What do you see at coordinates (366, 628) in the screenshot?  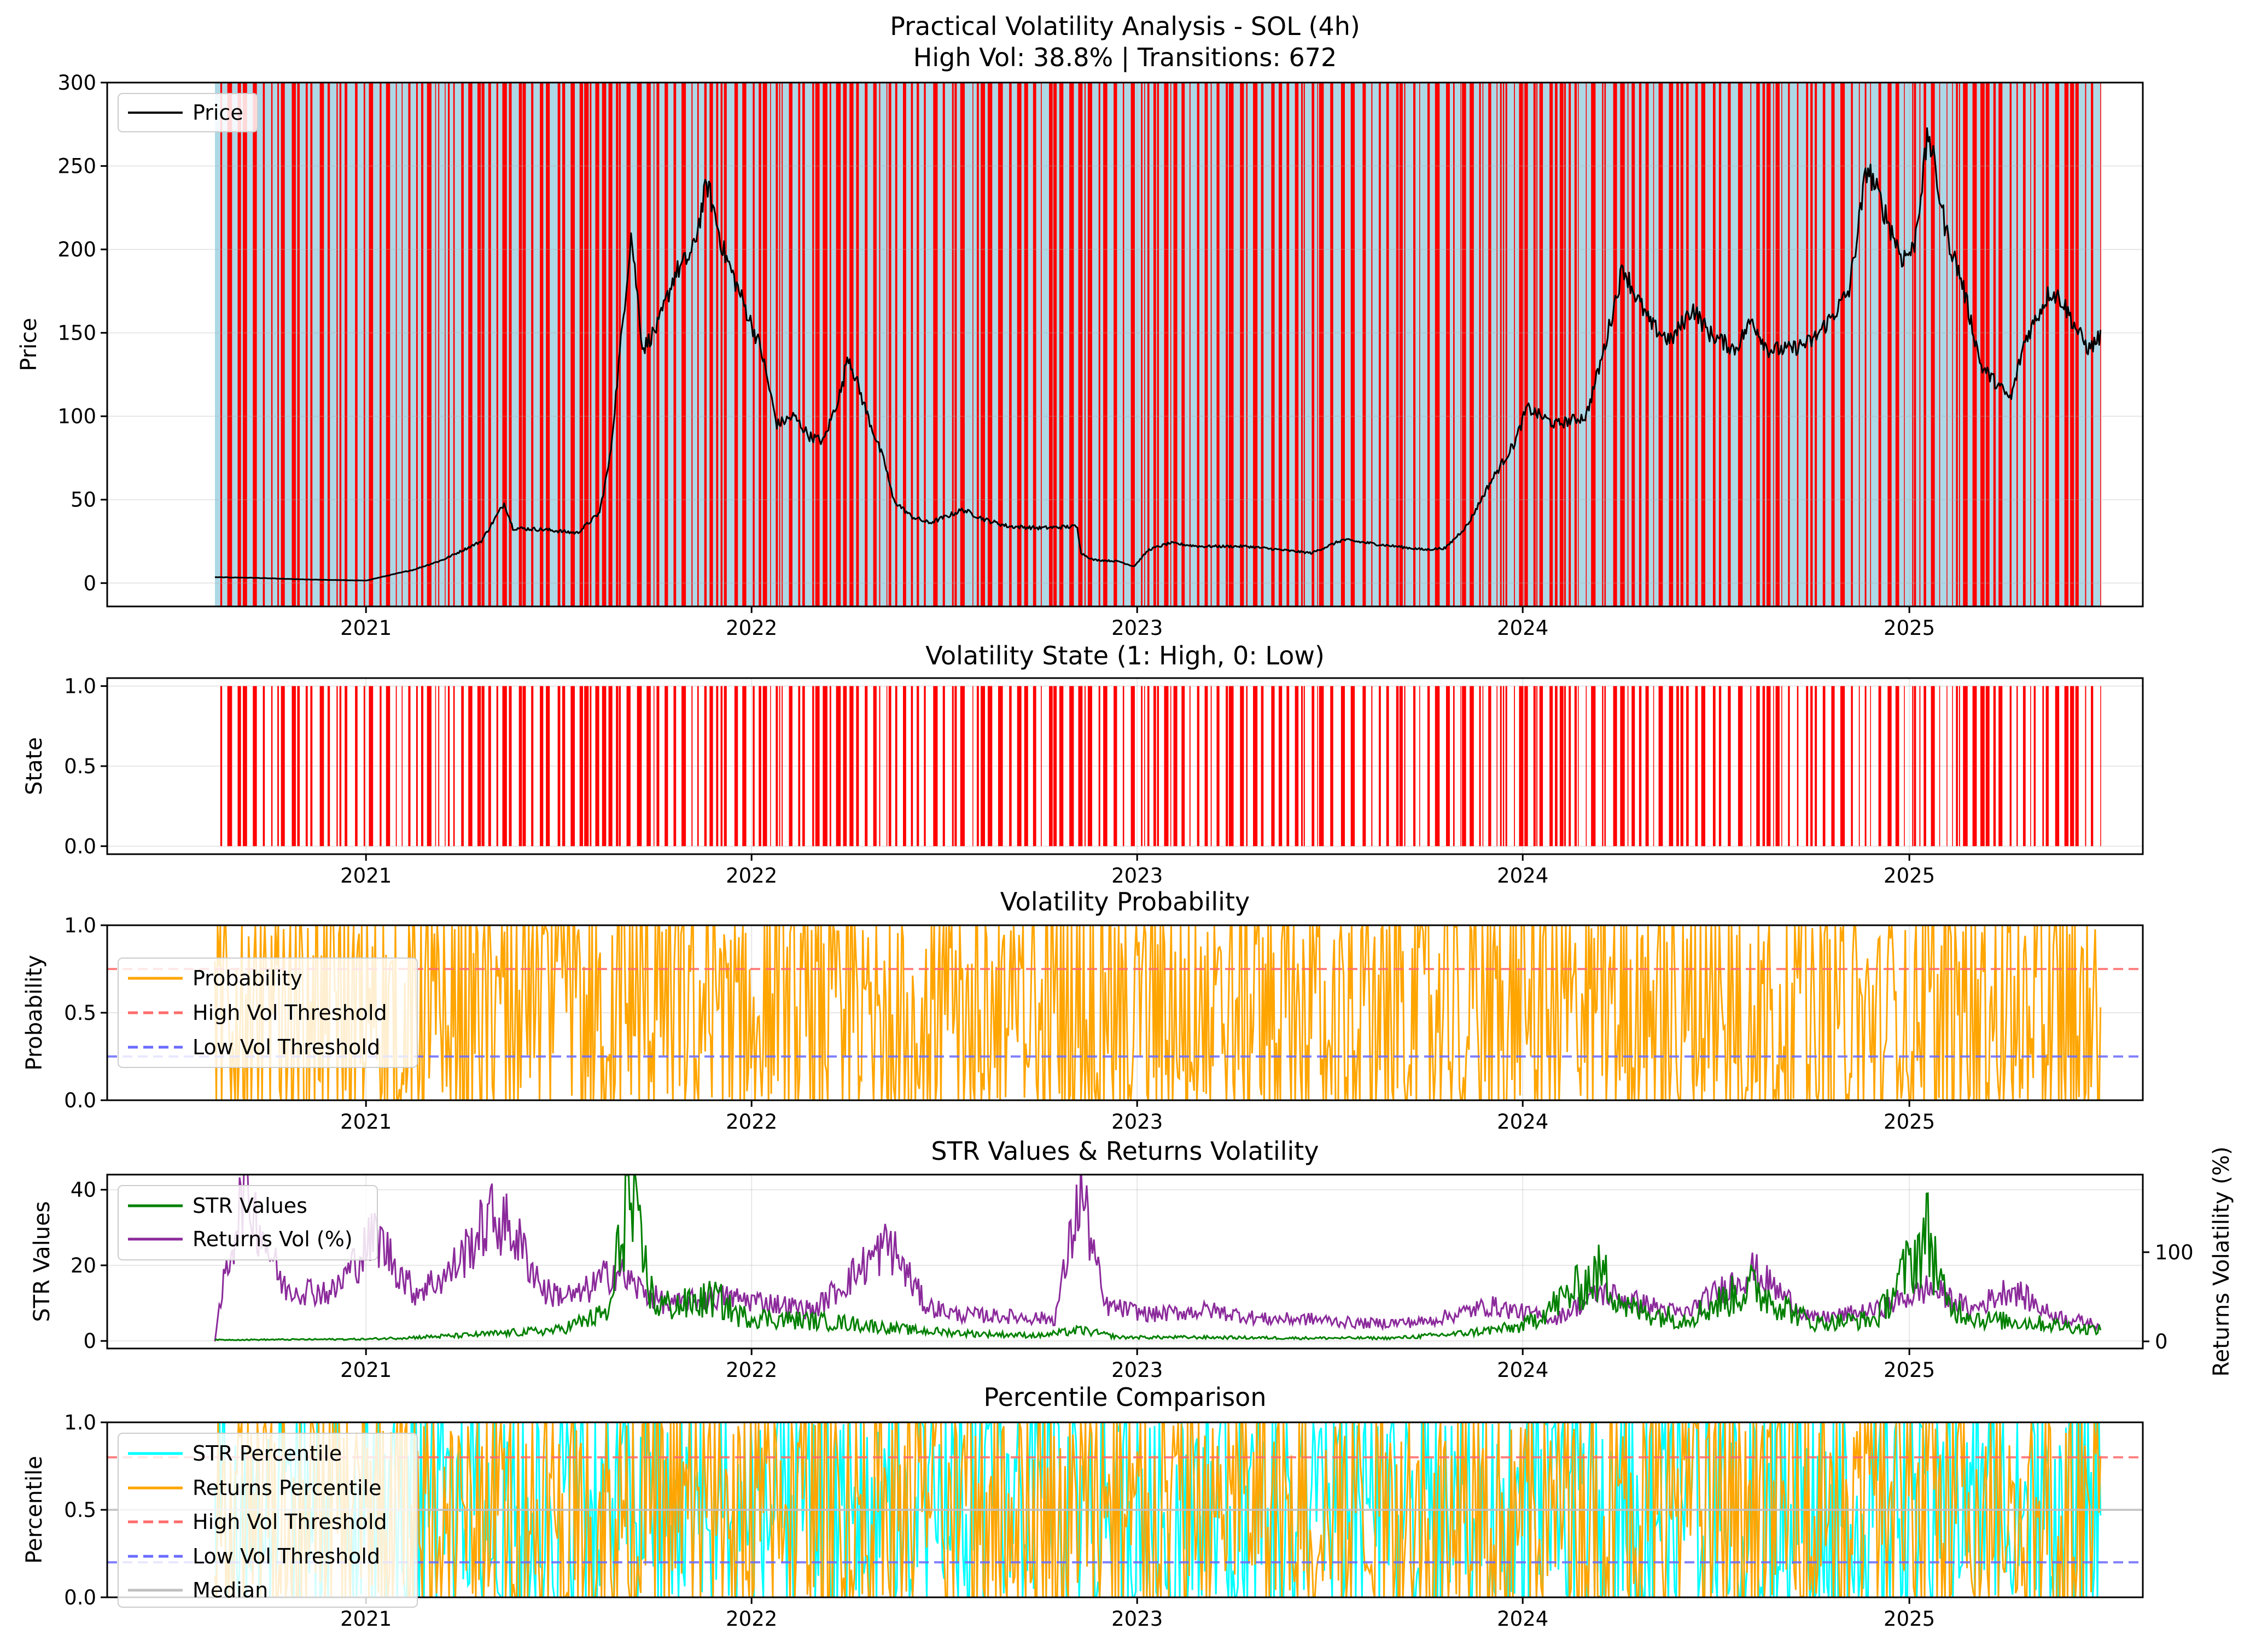 I see `x-tick-label: 2021` at bounding box center [366, 628].